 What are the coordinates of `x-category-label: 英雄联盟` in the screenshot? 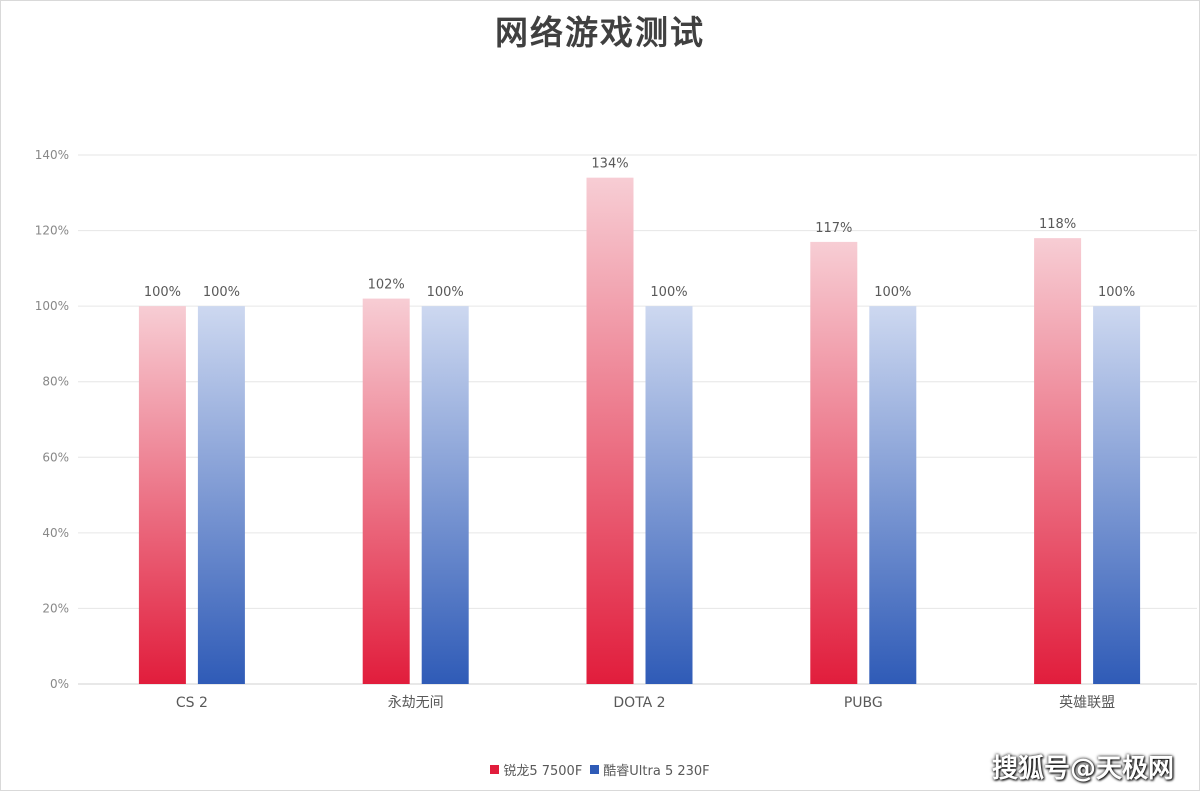 It's located at (1087, 702).